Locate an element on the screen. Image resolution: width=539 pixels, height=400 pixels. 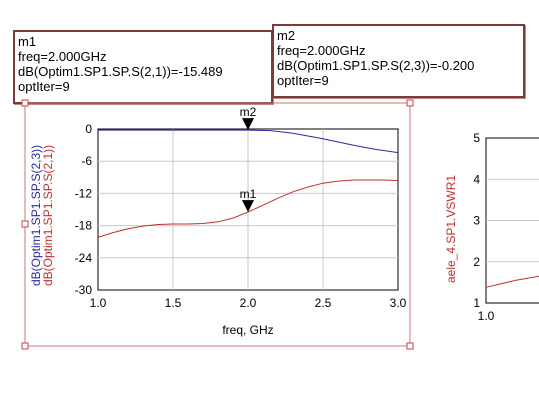
marker-m1-freq: freq=2.000GHz is located at coordinates (62, 56).